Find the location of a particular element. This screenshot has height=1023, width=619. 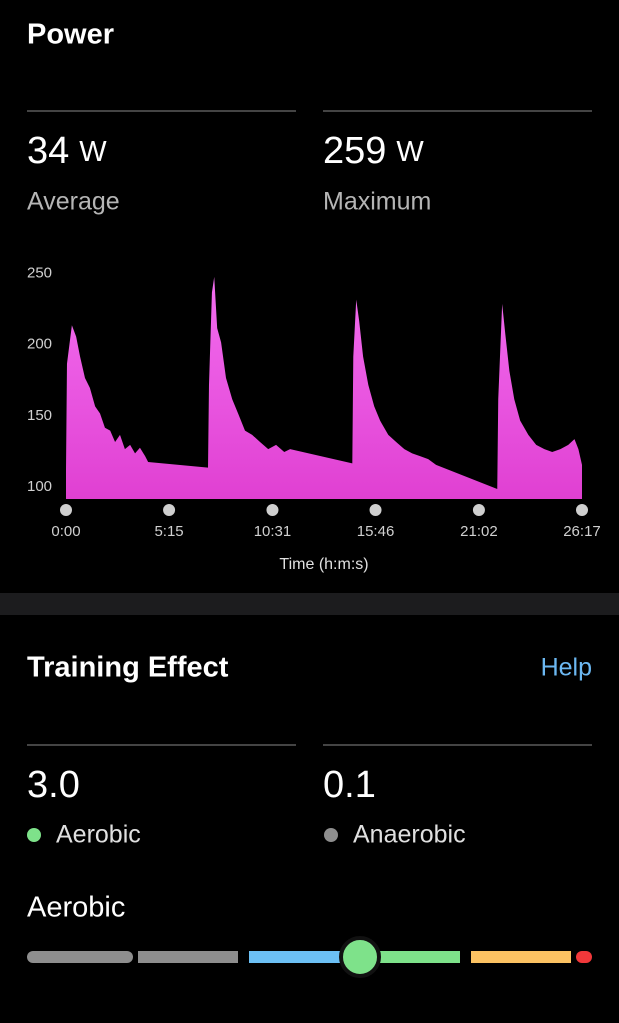

training-title: Training Effect is located at coordinates (128, 668).